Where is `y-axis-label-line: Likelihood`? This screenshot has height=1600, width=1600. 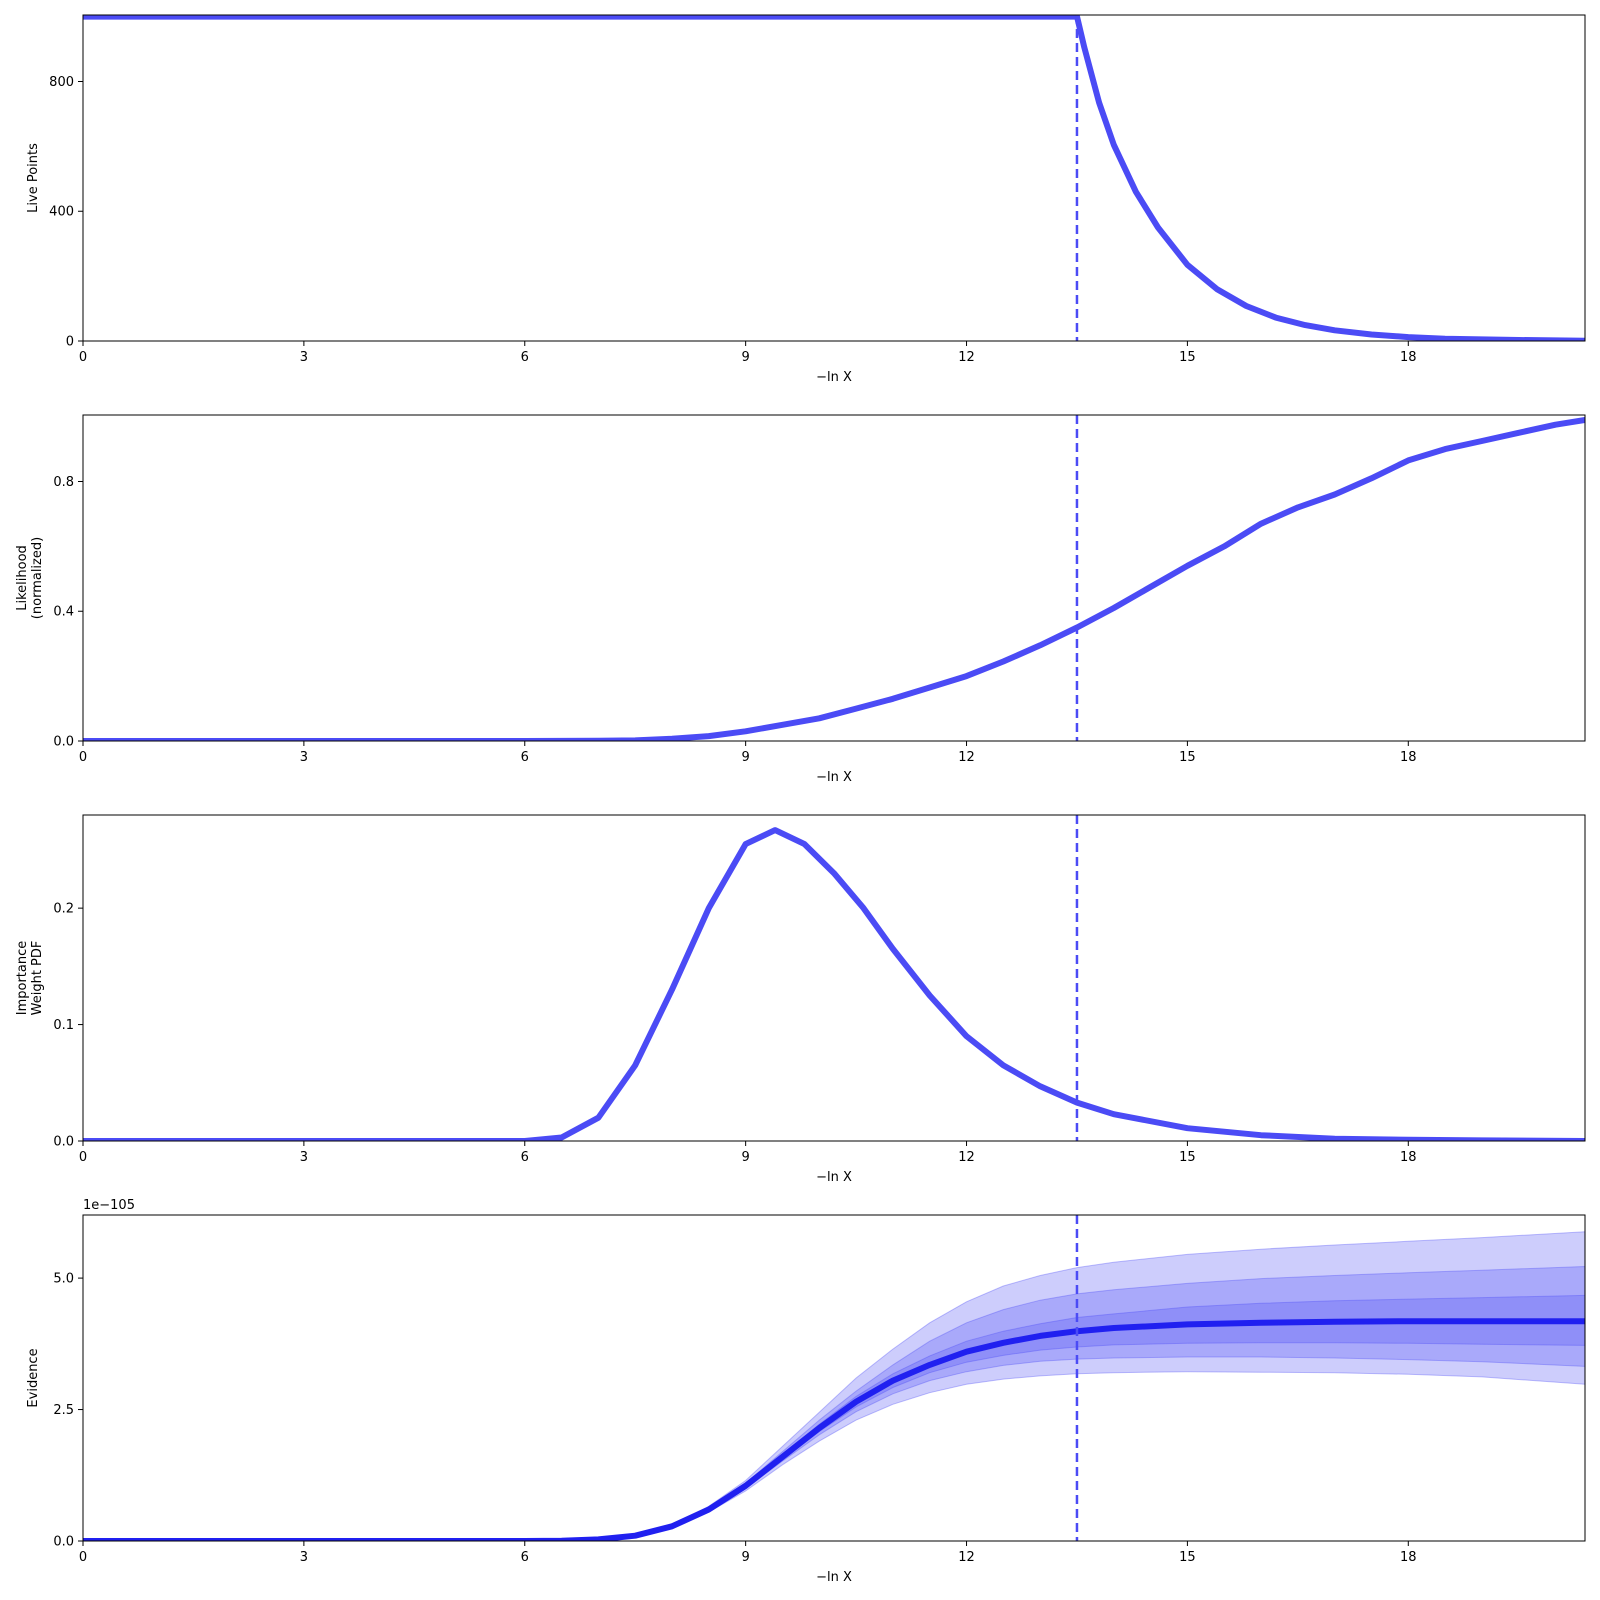
y-axis-label-line: Likelihood is located at coordinates (22, 578).